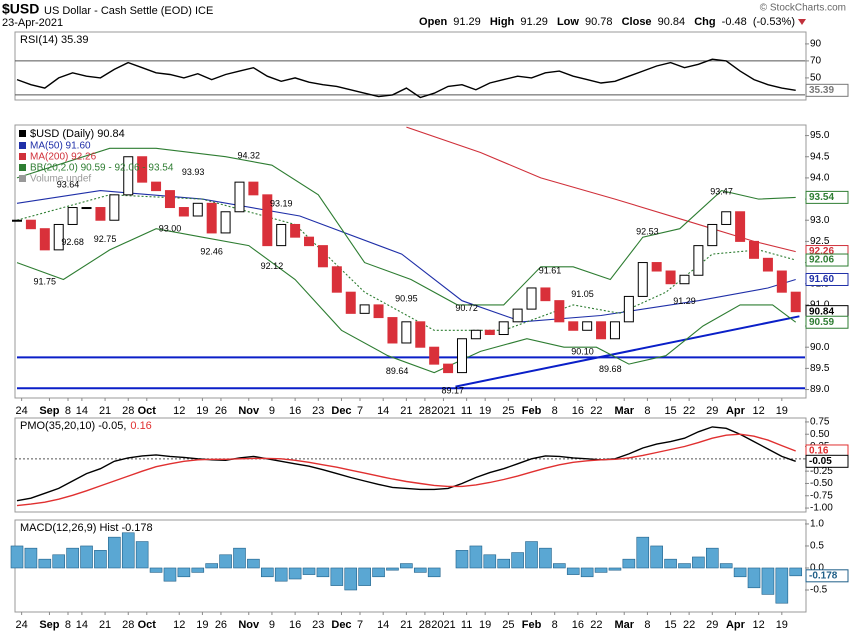 This screenshot has width=850, height=633. What do you see at coordinates (45, 282) in the screenshot?
I see `price-annotation: 91.75` at bounding box center [45, 282].